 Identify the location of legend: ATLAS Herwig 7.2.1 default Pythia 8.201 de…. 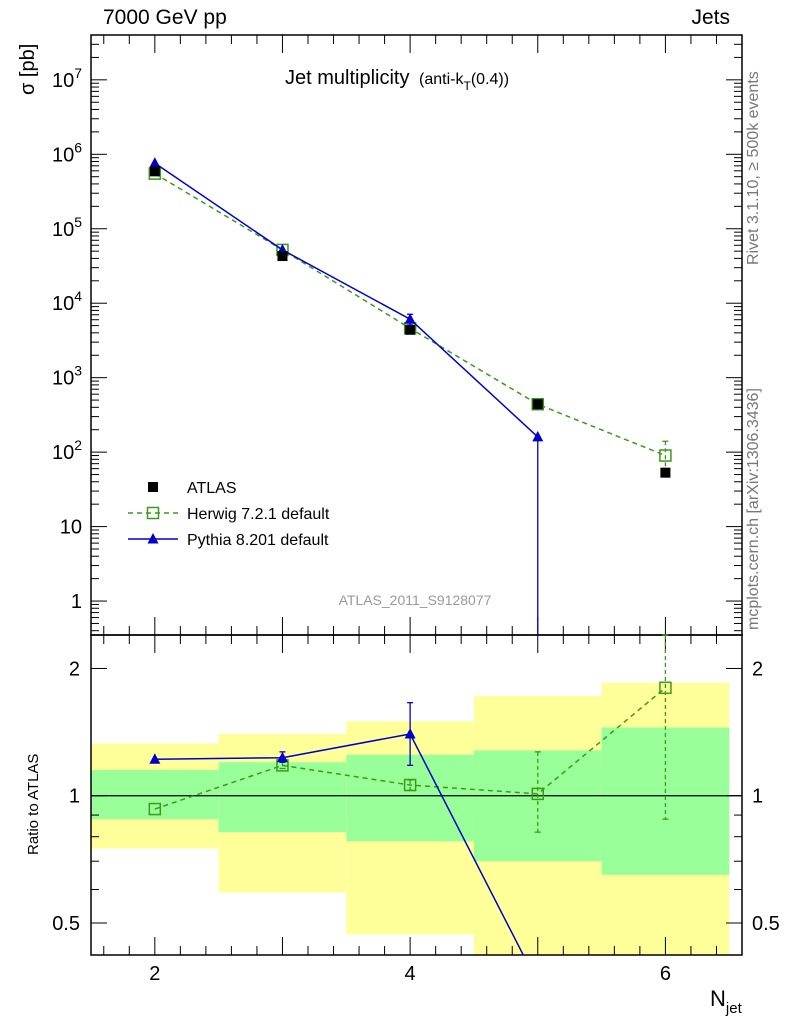
(229, 514).